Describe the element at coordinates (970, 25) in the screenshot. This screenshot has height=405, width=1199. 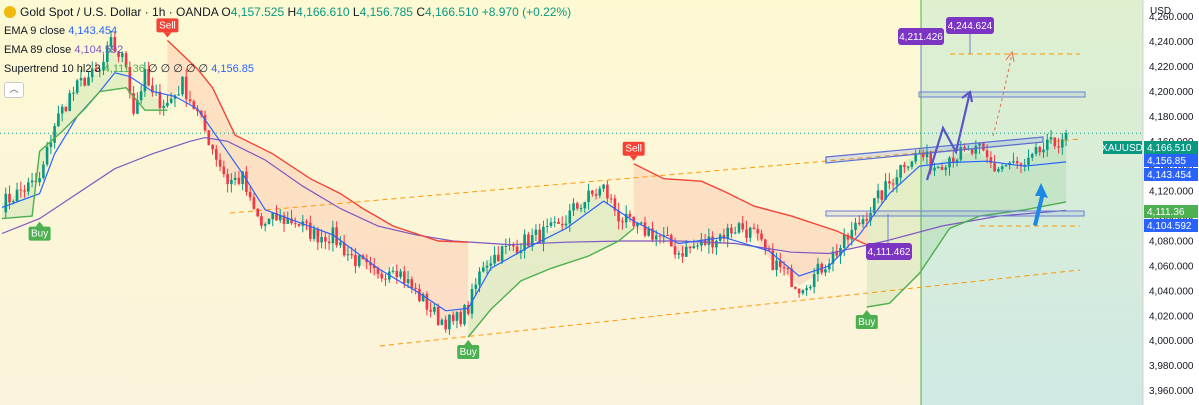
I see `price-callout-2: 4,244.624` at that location.